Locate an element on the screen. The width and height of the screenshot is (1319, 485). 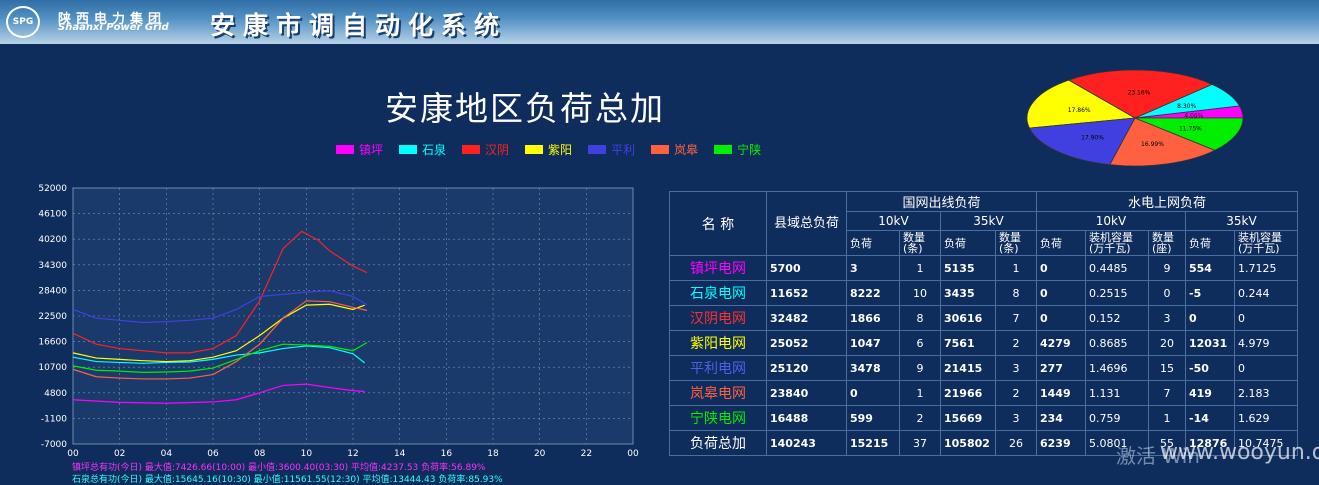
cell-h10-seats: 1 is located at coordinates (1167, 418).